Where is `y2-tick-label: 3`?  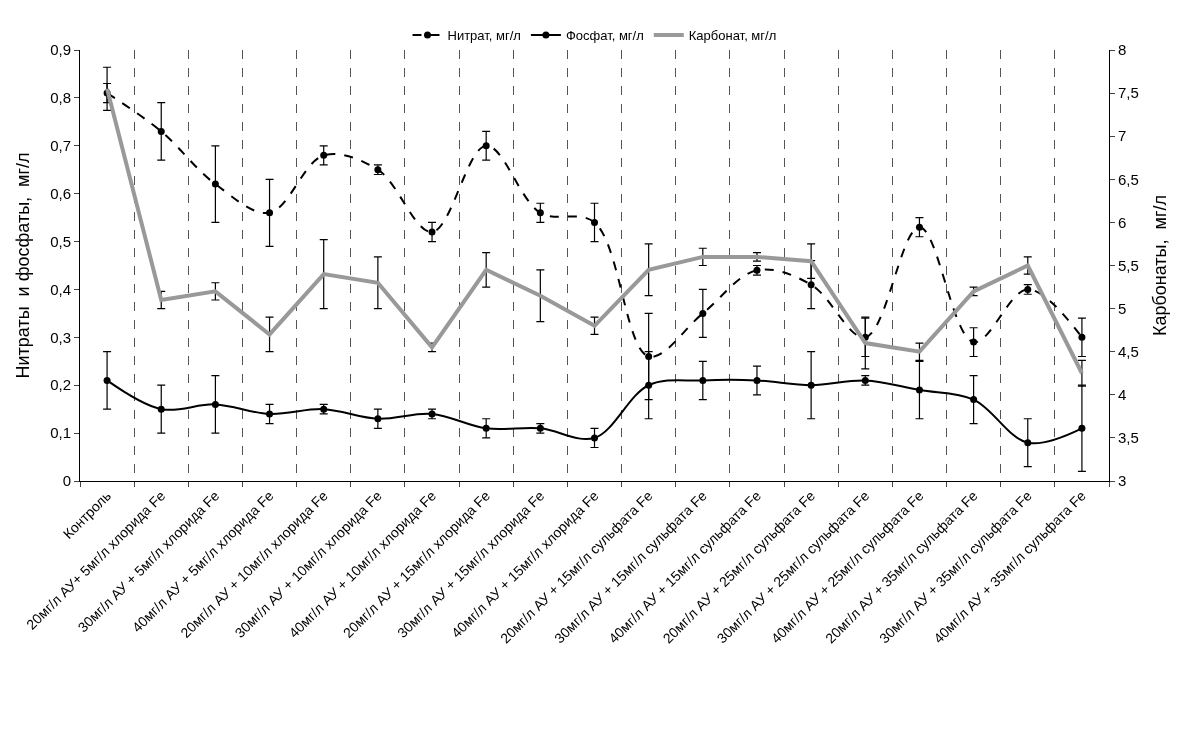
y2-tick-label: 3 is located at coordinates (1122, 481).